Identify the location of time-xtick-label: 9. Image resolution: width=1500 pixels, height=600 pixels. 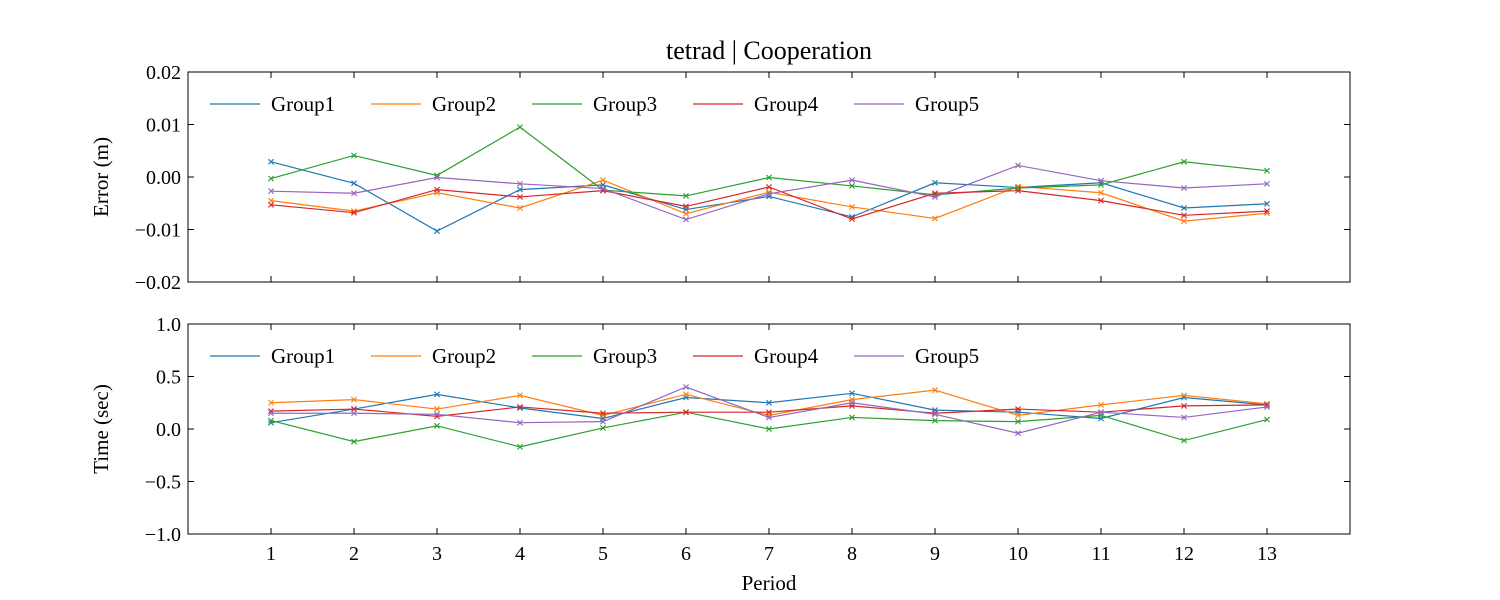
(935, 554).